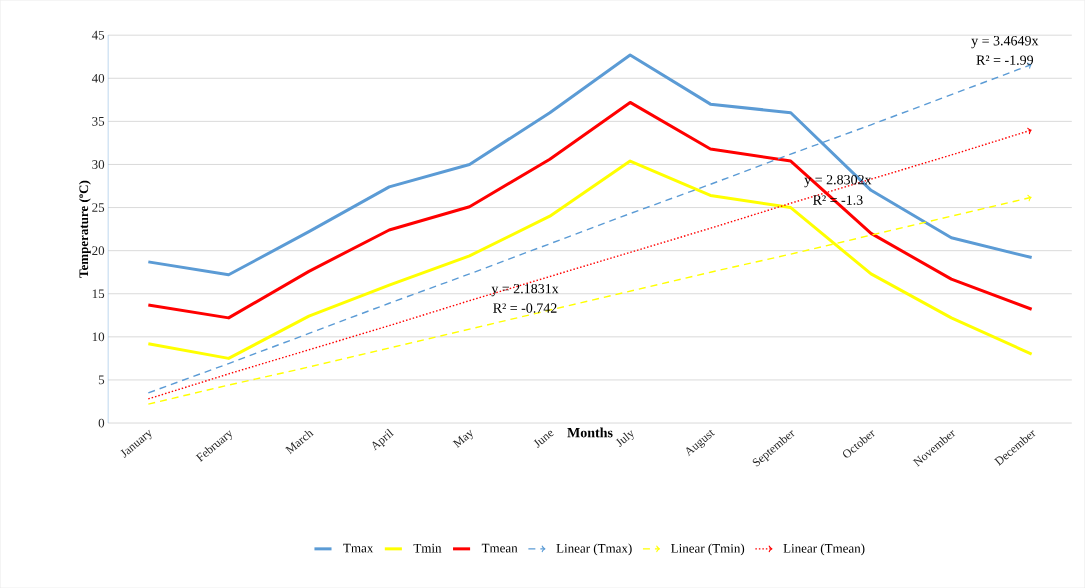 The height and width of the screenshot is (588, 1085). Describe the element at coordinates (462, 438) in the screenshot. I see `x-tick-label: May` at that location.